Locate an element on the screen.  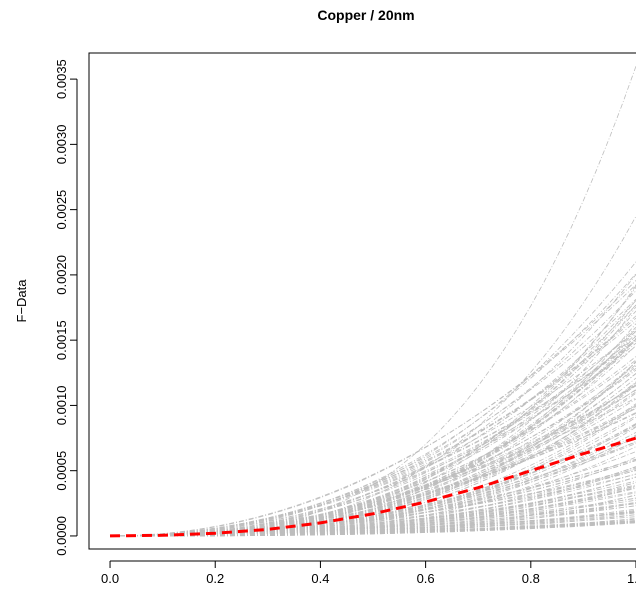
y-tick-label: 0.0015 is located at coordinates (61, 340).